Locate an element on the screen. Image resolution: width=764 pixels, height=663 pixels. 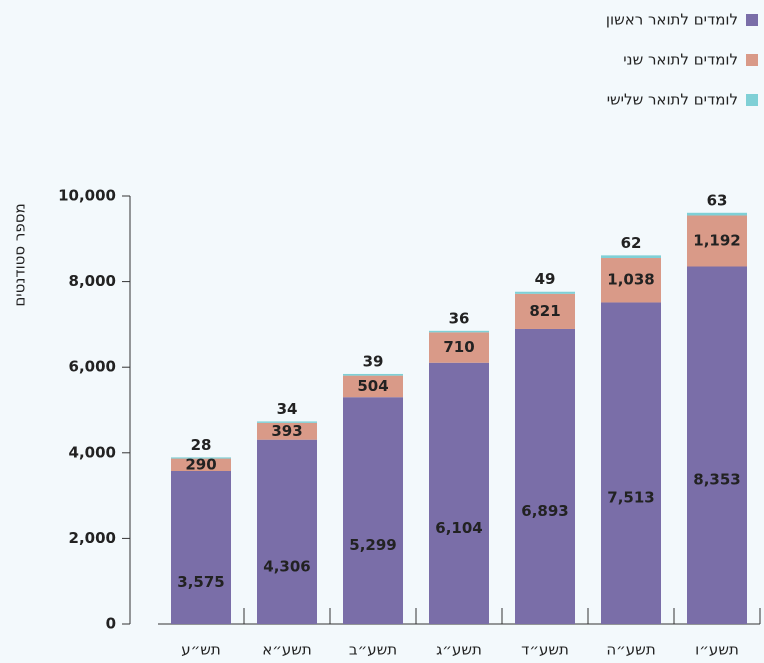
data-label: 7,513 is located at coordinates (630, 498).